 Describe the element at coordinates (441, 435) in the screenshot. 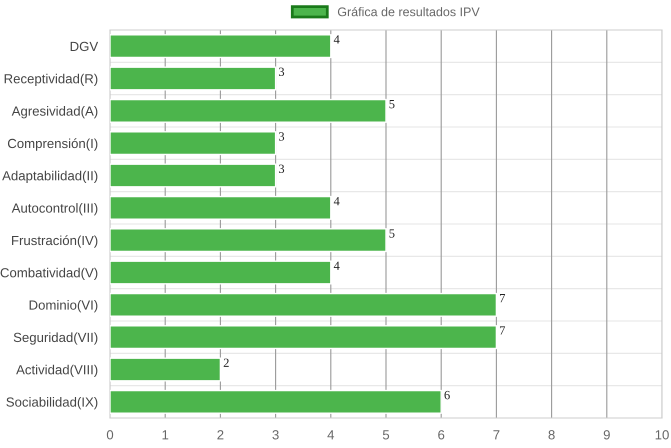

I see `x-tick-label: 6` at that location.